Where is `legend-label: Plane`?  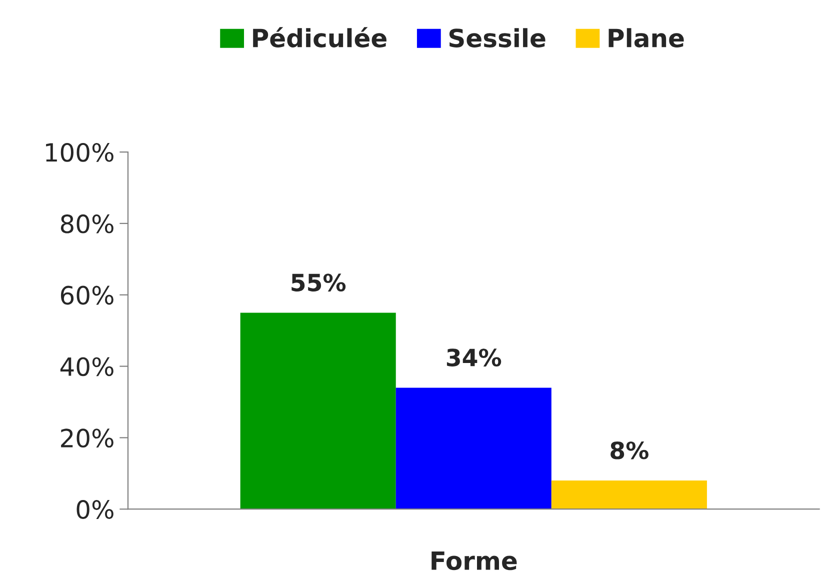
legend-label: Plane is located at coordinates (646, 38).